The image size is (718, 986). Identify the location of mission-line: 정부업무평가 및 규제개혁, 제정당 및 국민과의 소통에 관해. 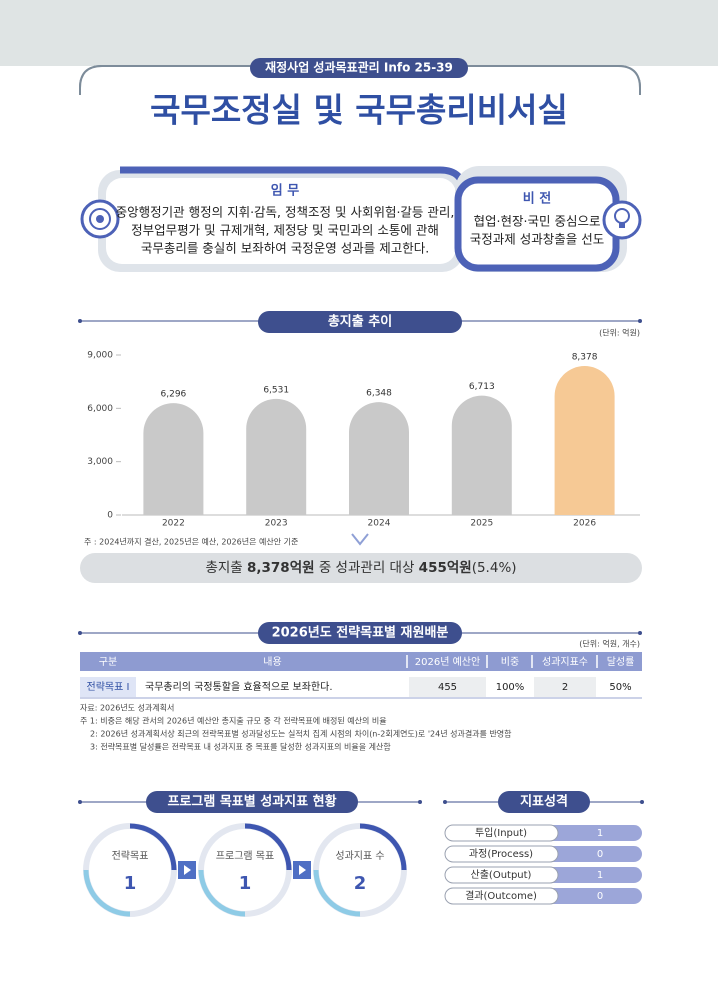
(285, 230).